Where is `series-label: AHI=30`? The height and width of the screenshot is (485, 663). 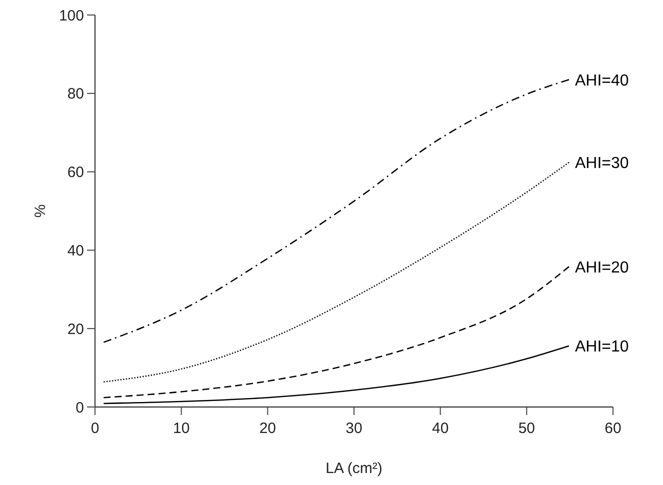
series-label: AHI=30 is located at coordinates (601, 163).